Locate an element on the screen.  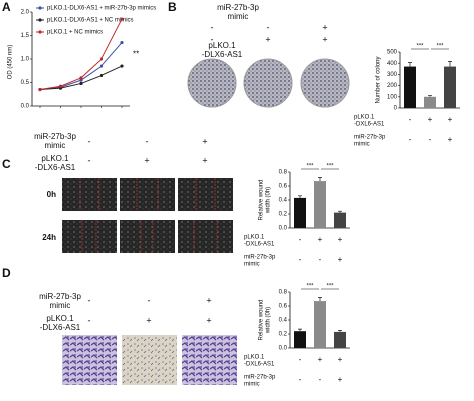
y-tick-label: 200 is located at coordinates (392, 86).